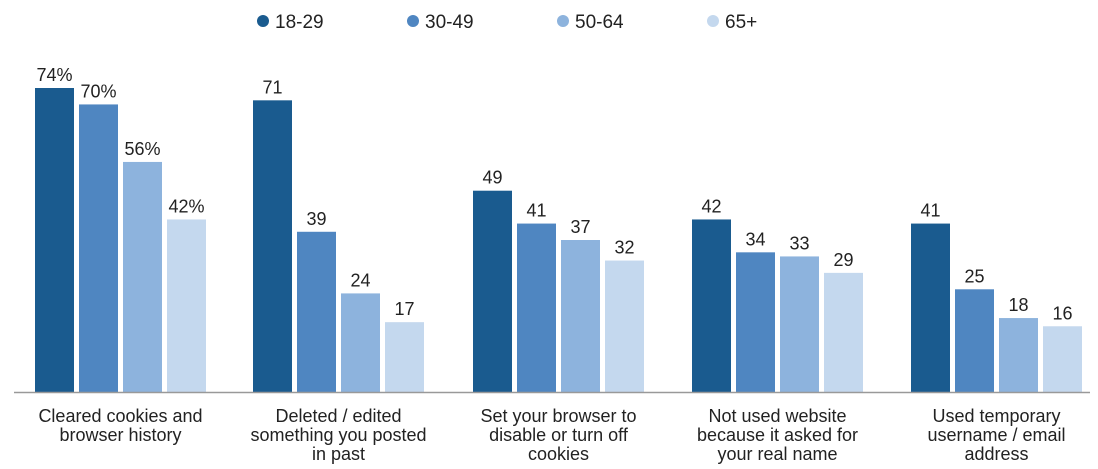 This screenshot has width=1098, height=469. Describe the element at coordinates (1018, 305) in the screenshot. I see `value-label-50-64-4: 18` at that location.